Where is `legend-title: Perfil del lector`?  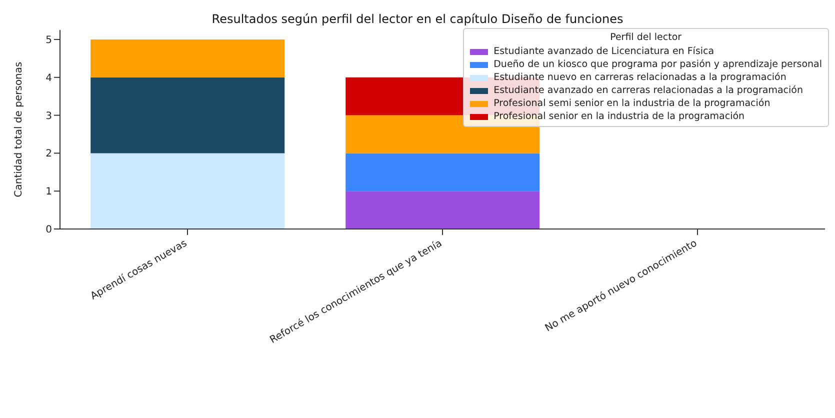
legend-title: Perfil del lector is located at coordinates (646, 37).